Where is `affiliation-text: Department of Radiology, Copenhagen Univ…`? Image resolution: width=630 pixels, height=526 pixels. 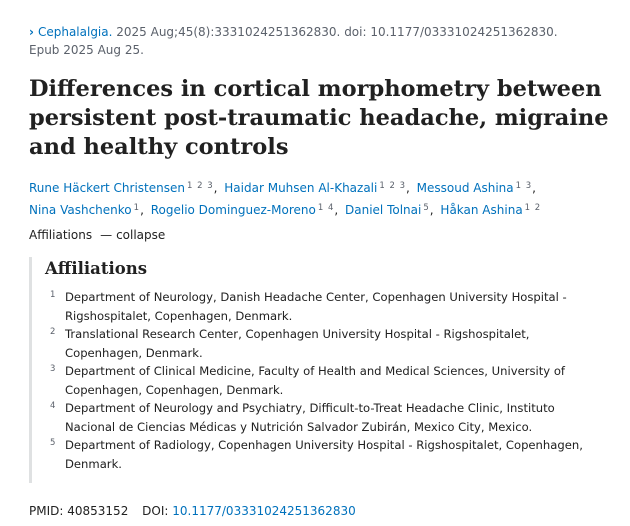
affiliation-text: Department of Radiology, Copenhagen Univ… is located at coordinates (324, 454).